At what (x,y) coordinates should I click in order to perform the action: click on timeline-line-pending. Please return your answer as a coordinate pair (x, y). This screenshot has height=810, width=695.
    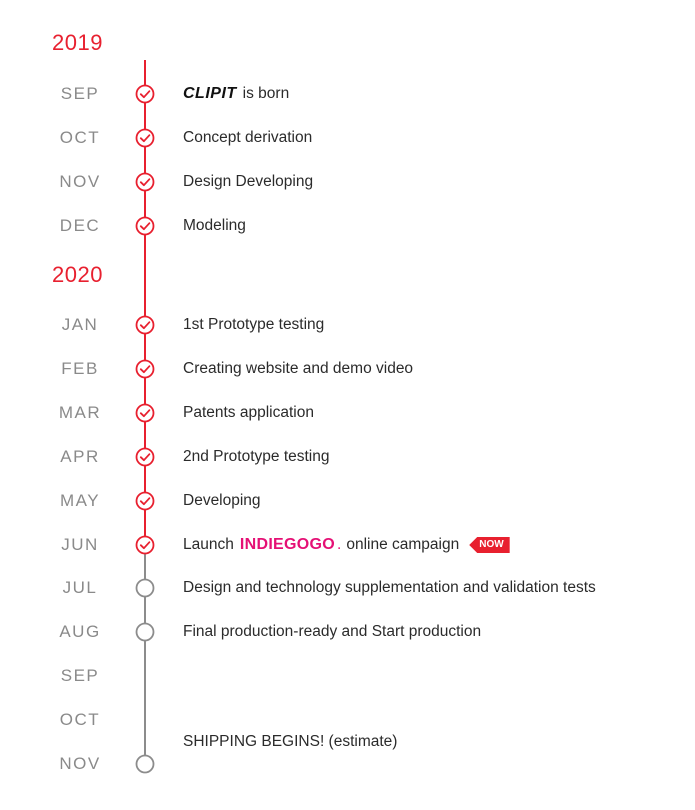
    Looking at the image, I should click on (145, 655).